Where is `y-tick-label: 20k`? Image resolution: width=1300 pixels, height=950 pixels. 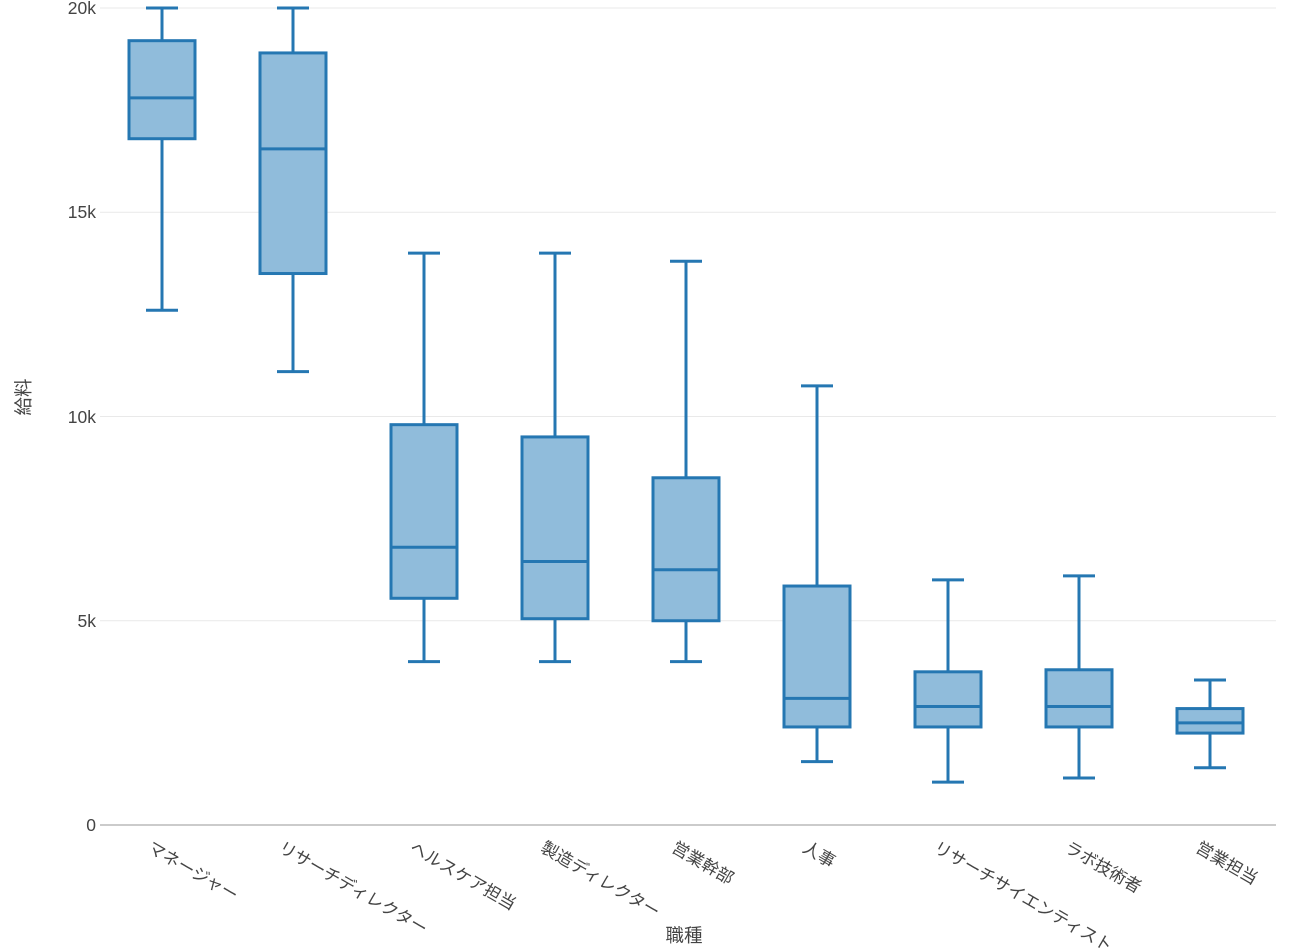 y-tick-label: 20k is located at coordinates (81, 9).